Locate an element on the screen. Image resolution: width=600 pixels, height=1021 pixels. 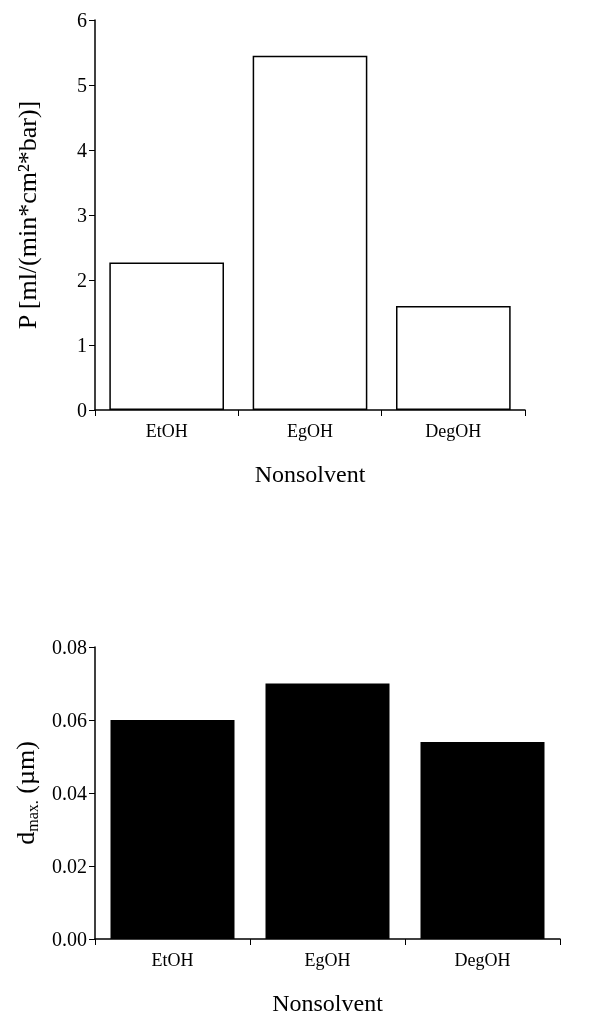
y-axis-title: P [ml/(min*cm²*bar)] is located at coordinates (27, 215).